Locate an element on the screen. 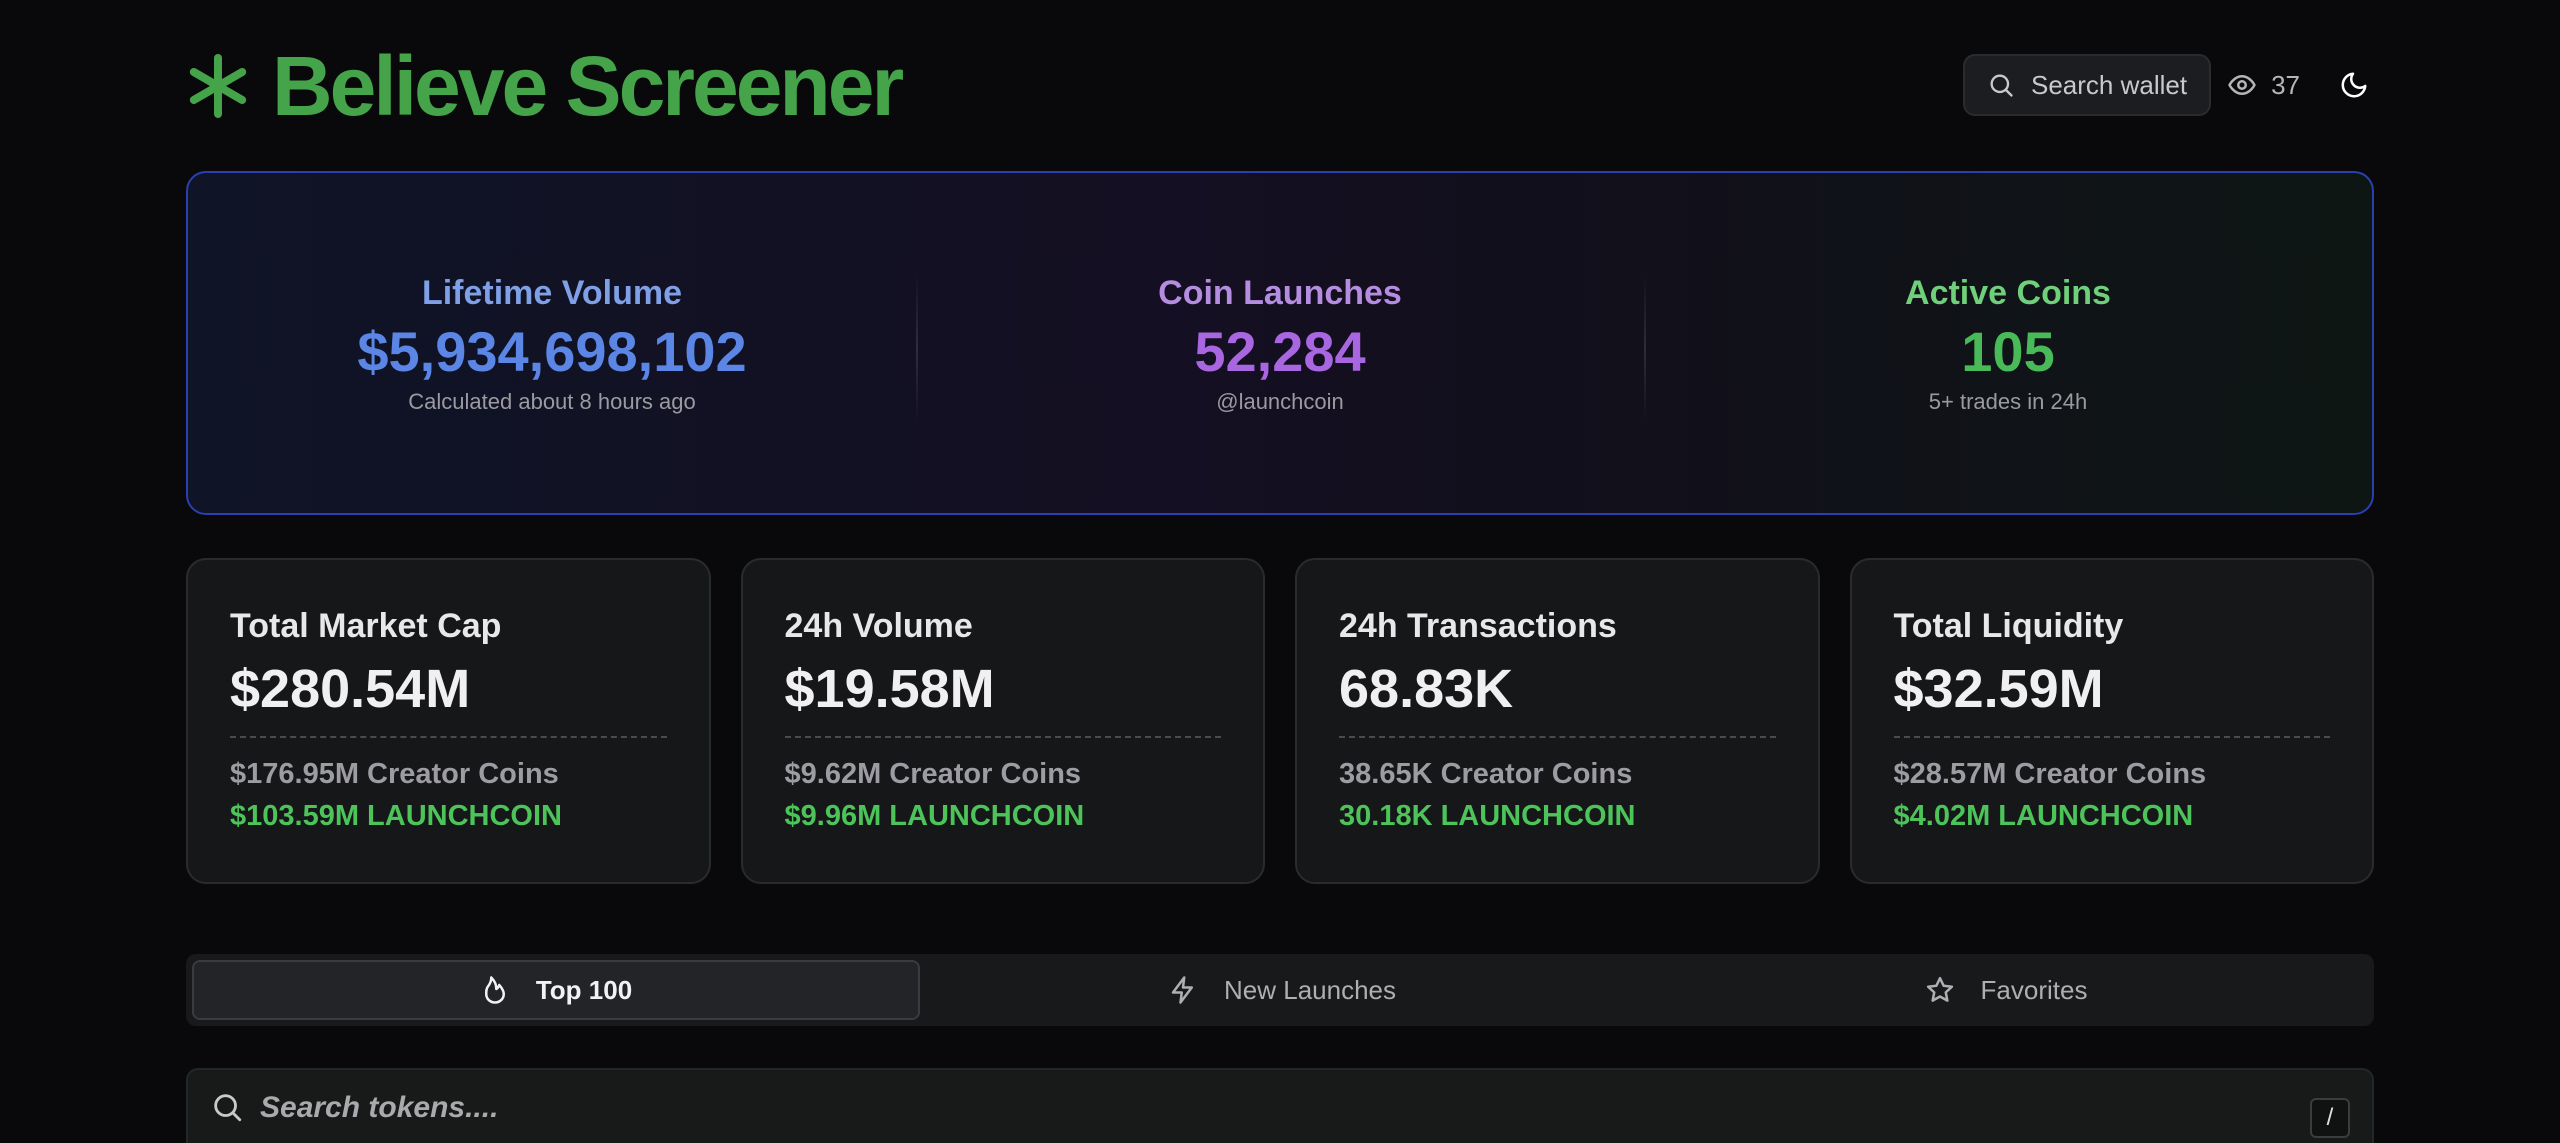 This screenshot has width=2560, height=1143. launchcoin-value: $4.02M LAUNCHCOIN is located at coordinates (2043, 816).